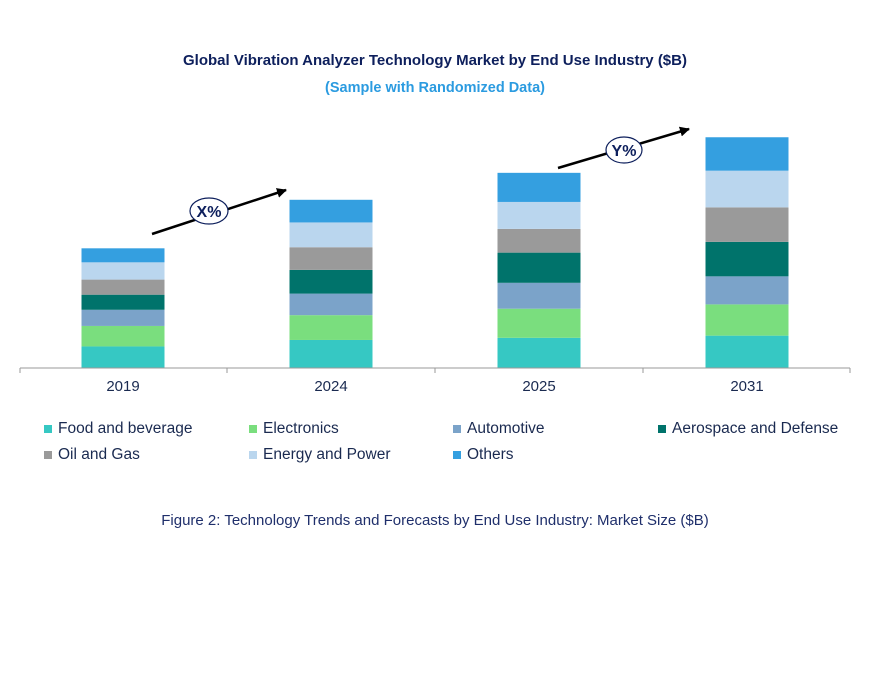 Image resolution: width=870 pixels, height=673 pixels. What do you see at coordinates (123, 255) in the screenshot?
I see `bar-2019-others` at bounding box center [123, 255].